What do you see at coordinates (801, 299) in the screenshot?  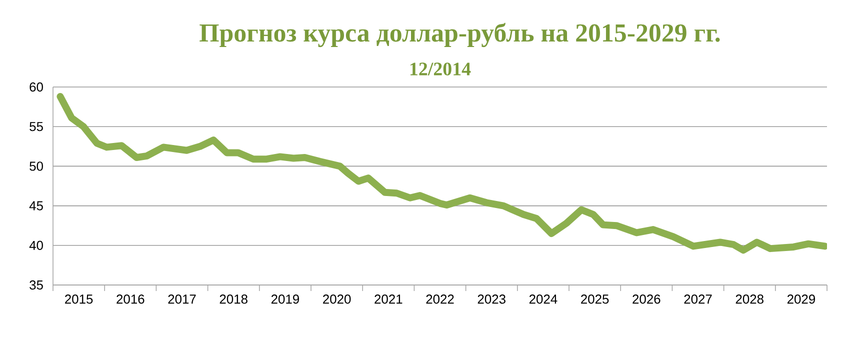 I see `x-tick-label: 2029` at bounding box center [801, 299].